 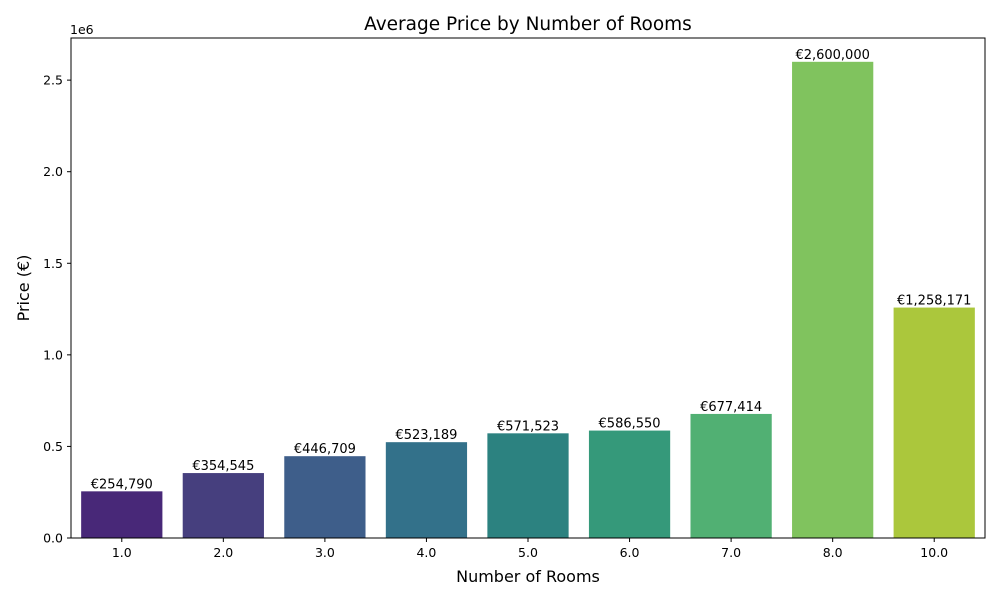 What do you see at coordinates (223, 466) in the screenshot?
I see `bar-value-label: €354,545` at bounding box center [223, 466].